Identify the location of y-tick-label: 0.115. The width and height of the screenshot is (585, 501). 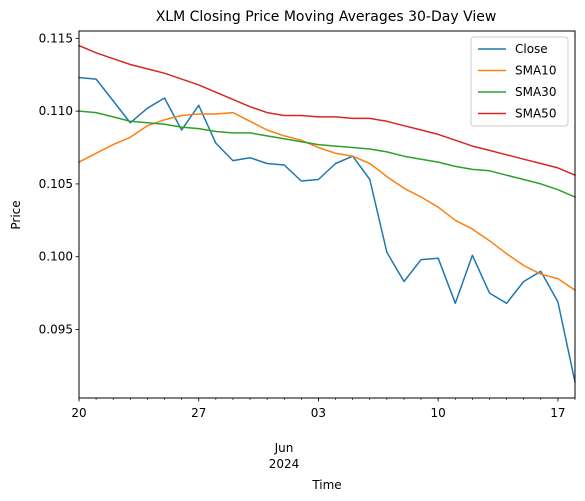
(56, 38).